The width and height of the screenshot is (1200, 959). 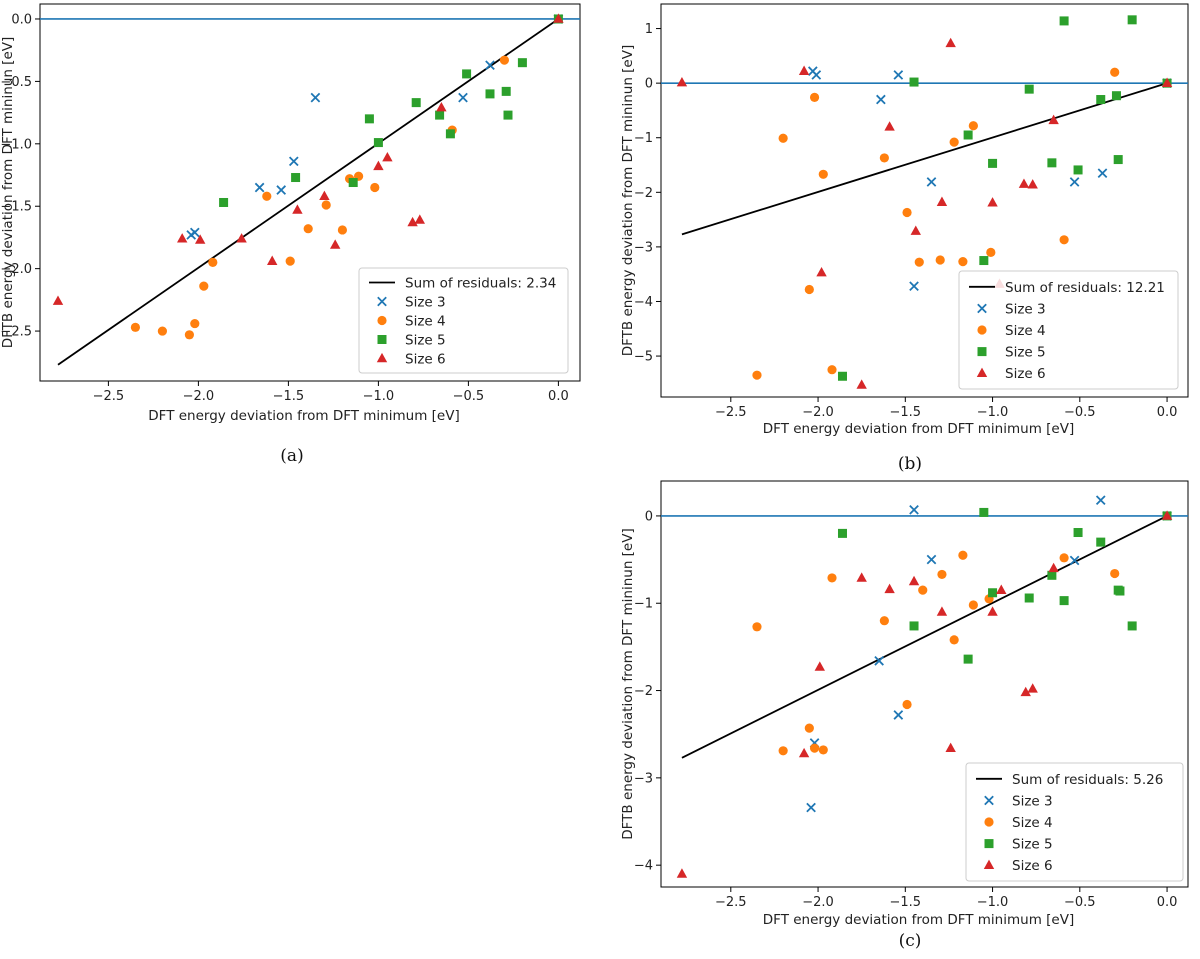 What do you see at coordinates (16, 82) in the screenshot?
I see `y-tick-label: −0.5` at bounding box center [16, 82].